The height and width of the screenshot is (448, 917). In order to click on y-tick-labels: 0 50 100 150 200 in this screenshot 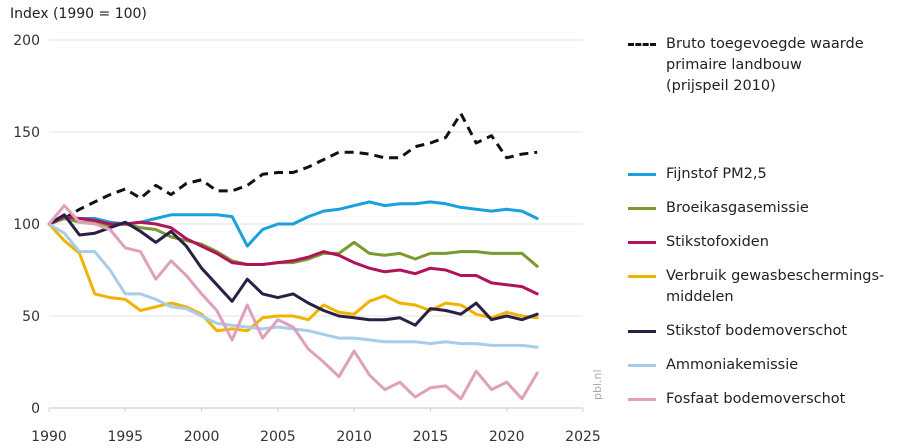, I will do `click(26, 225)`.